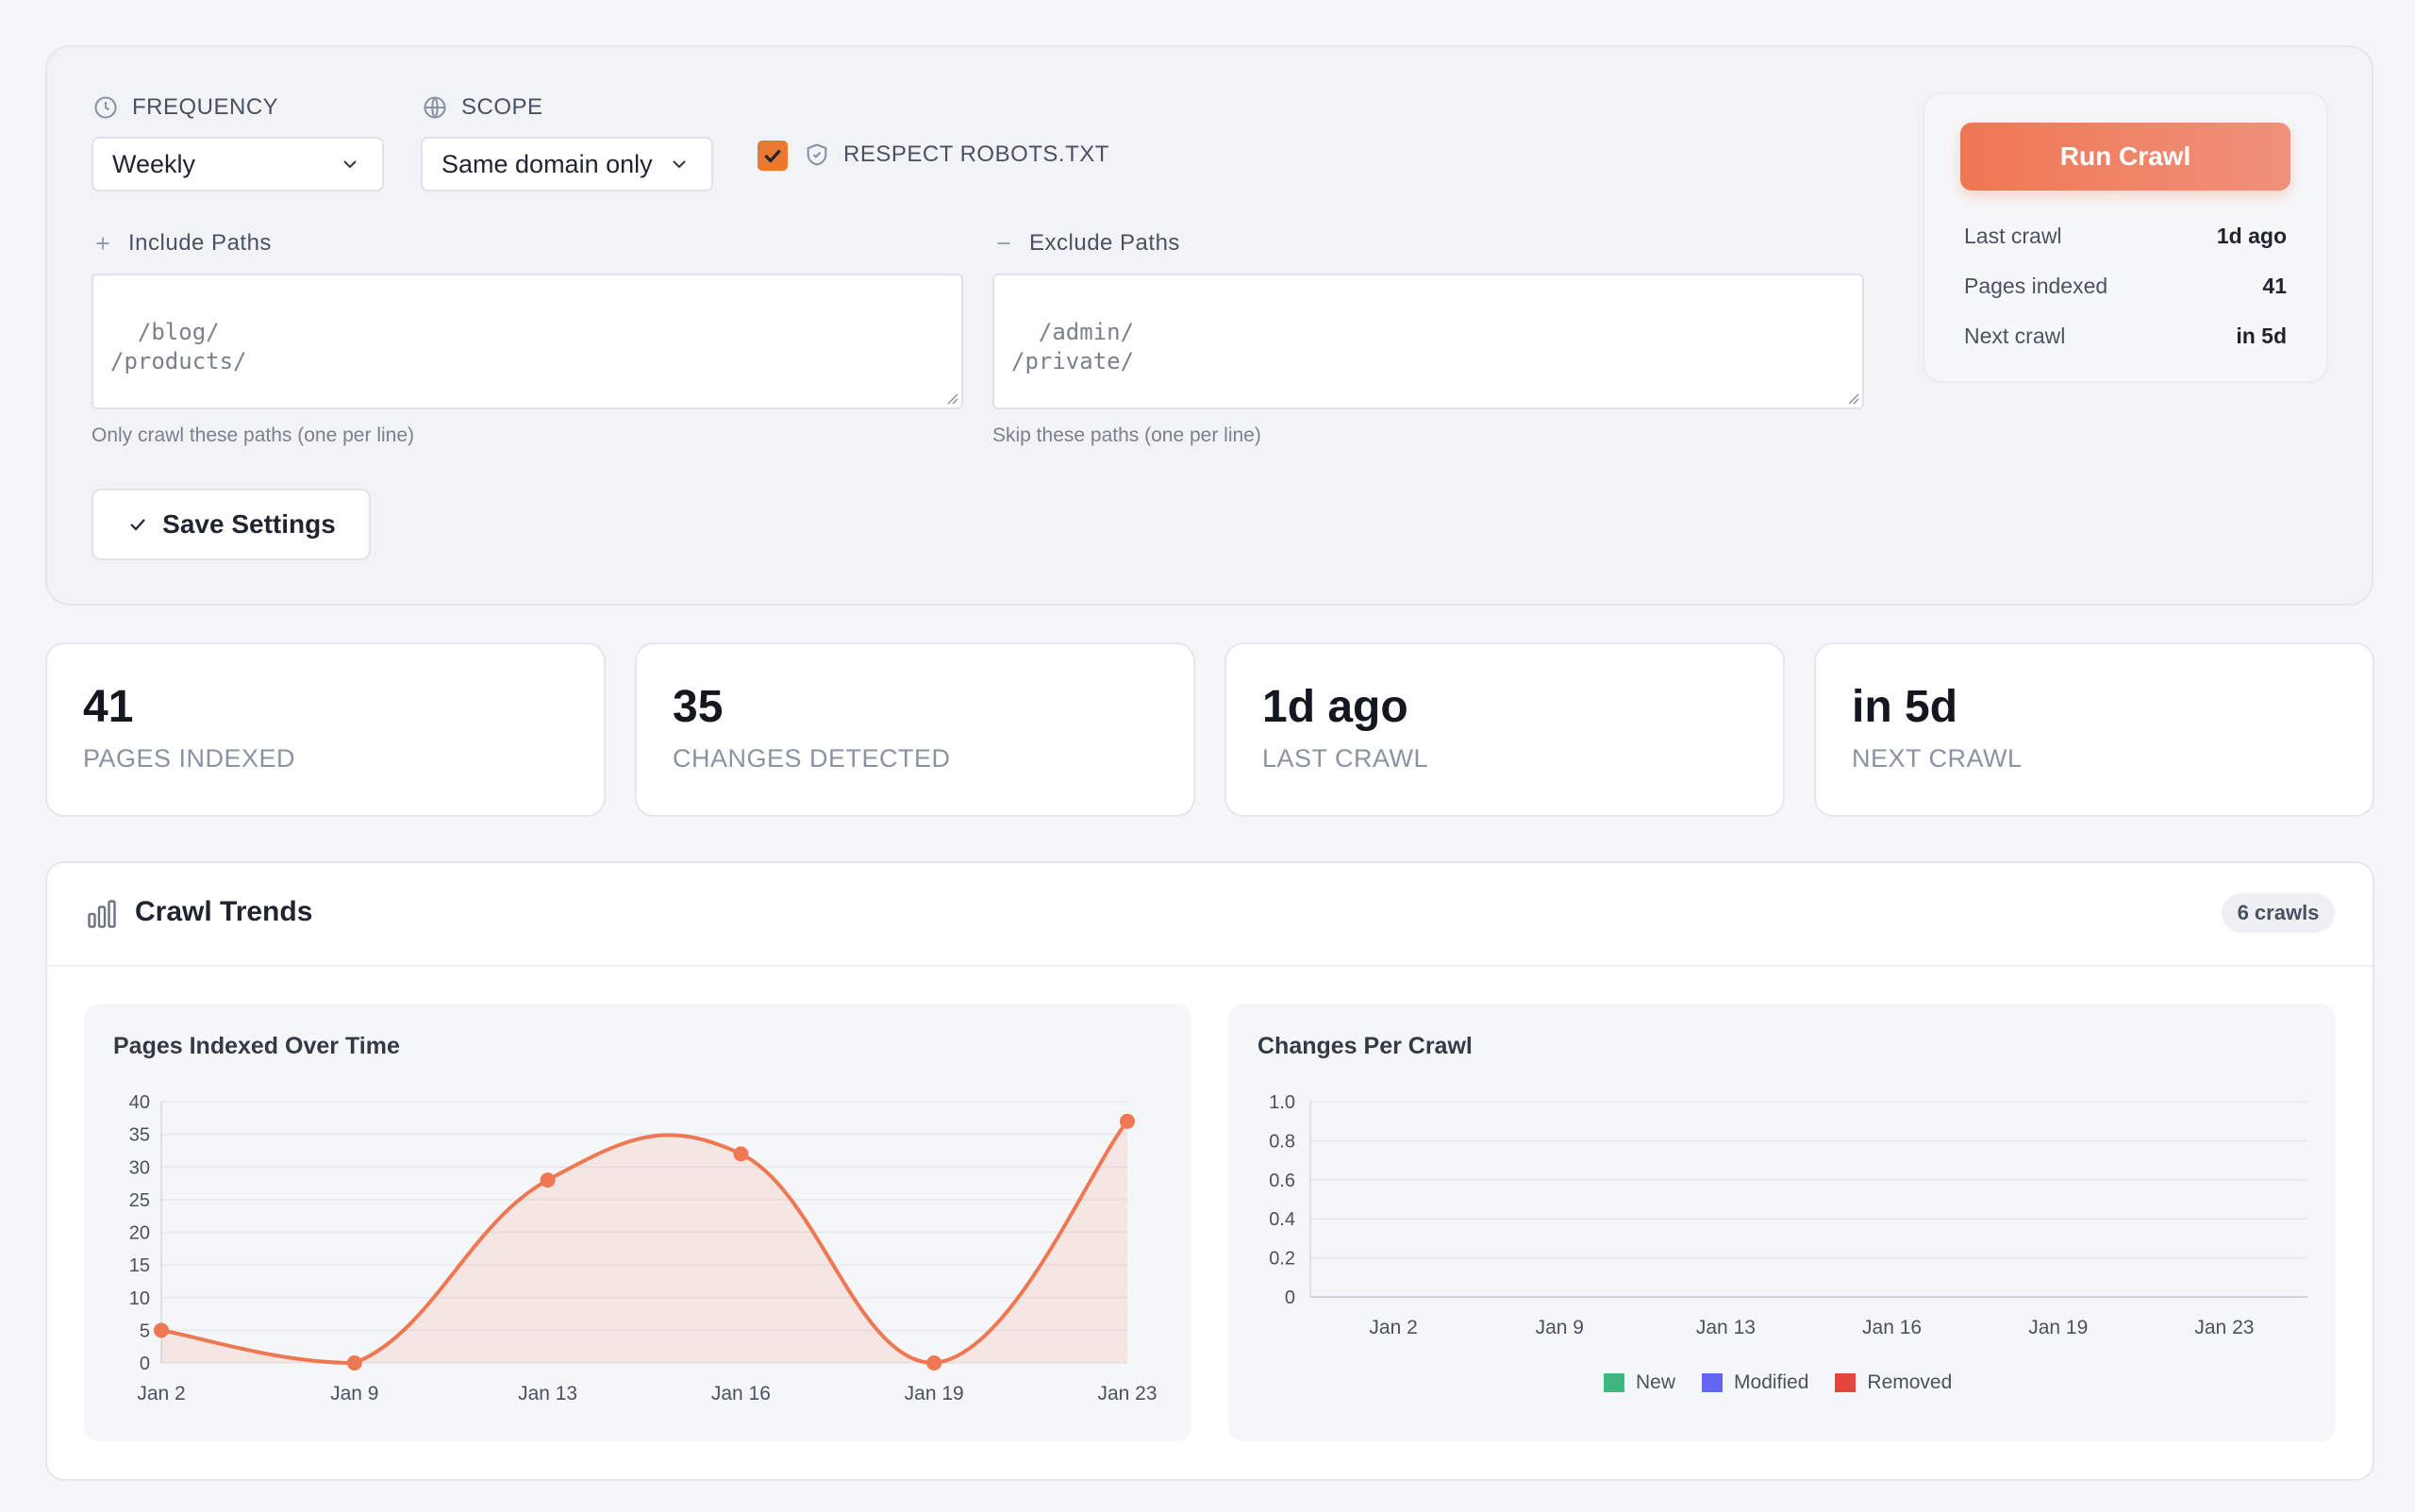  What do you see at coordinates (2126, 236) in the screenshot?
I see `last-crawl-row: Last crawl 1d ago` at bounding box center [2126, 236].